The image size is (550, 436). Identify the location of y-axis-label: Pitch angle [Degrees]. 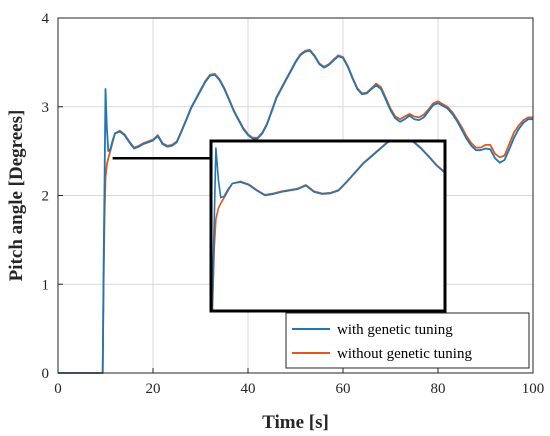
(16, 196).